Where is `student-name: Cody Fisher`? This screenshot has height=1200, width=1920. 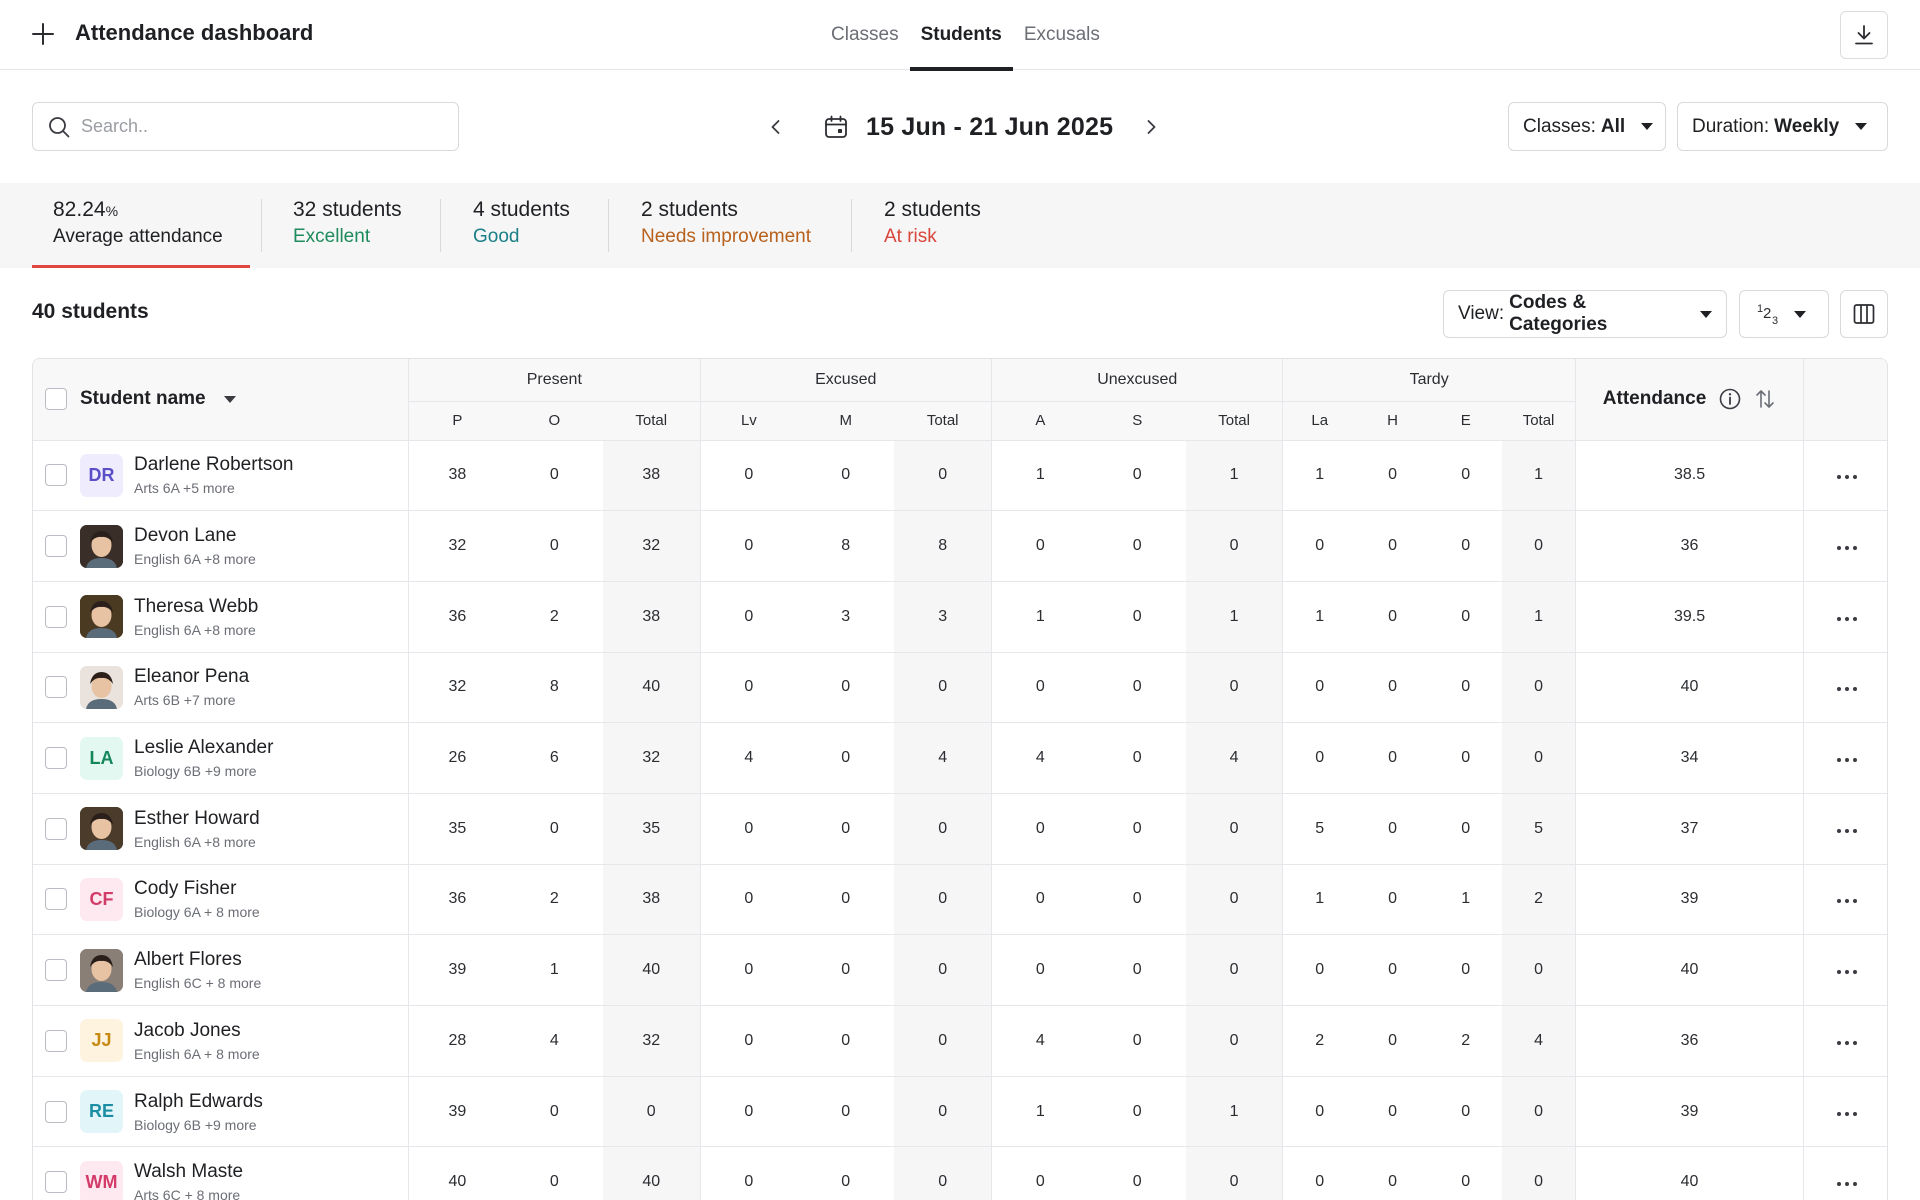
student-name: Cody Fisher is located at coordinates (185, 889).